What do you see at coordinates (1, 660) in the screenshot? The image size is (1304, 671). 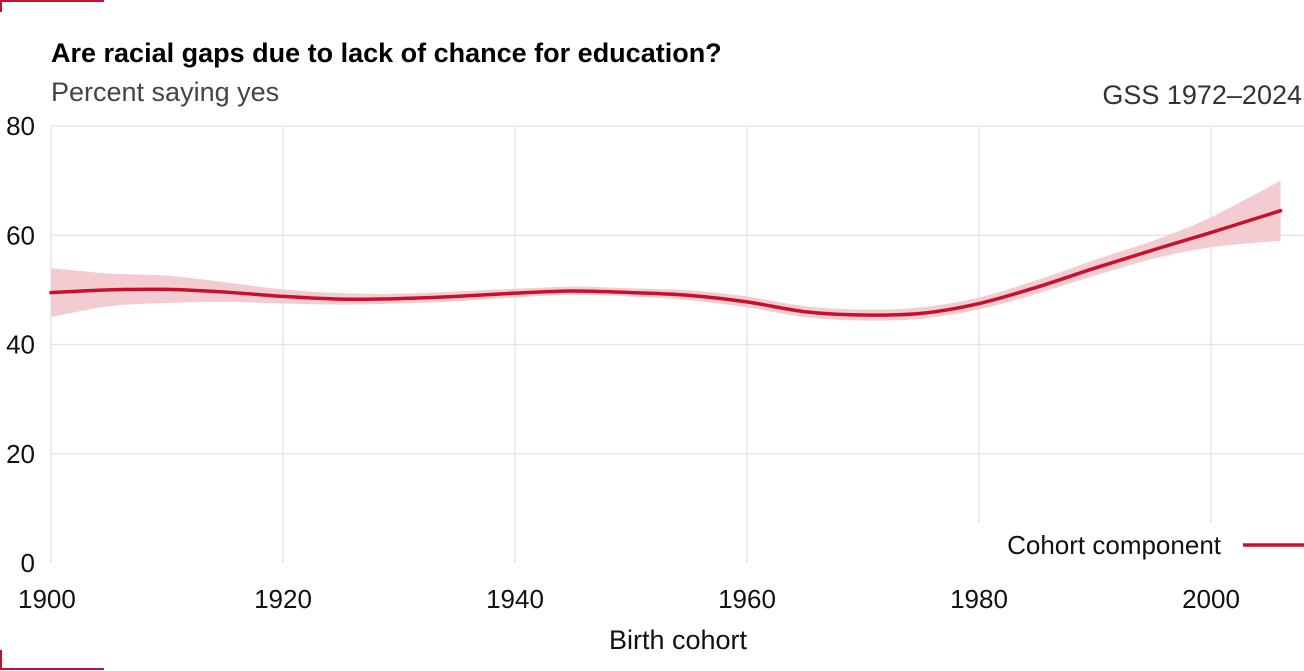 I see `corner-mark-bottom-vertical` at bounding box center [1, 660].